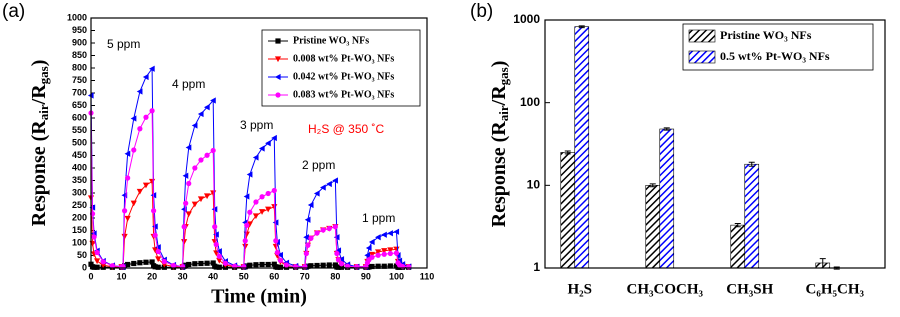 The width and height of the screenshot is (900, 317). I want to click on x-tick-label: 60, so click(274, 276).